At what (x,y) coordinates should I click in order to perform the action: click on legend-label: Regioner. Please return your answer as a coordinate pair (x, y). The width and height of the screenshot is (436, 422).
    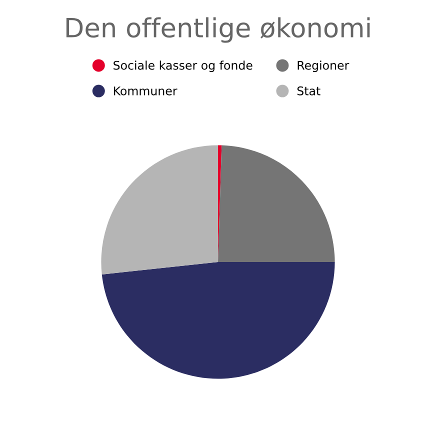
    Looking at the image, I should click on (324, 66).